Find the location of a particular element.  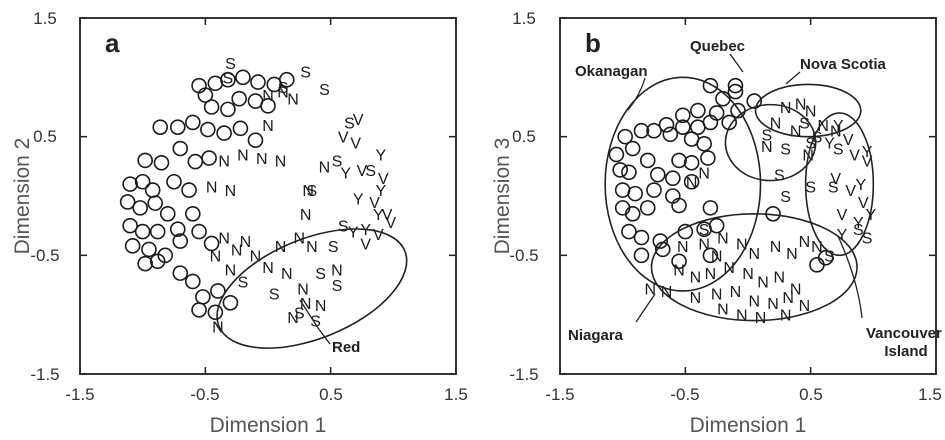

panel-b-xtick-label: 0.5 is located at coordinates (811, 394).